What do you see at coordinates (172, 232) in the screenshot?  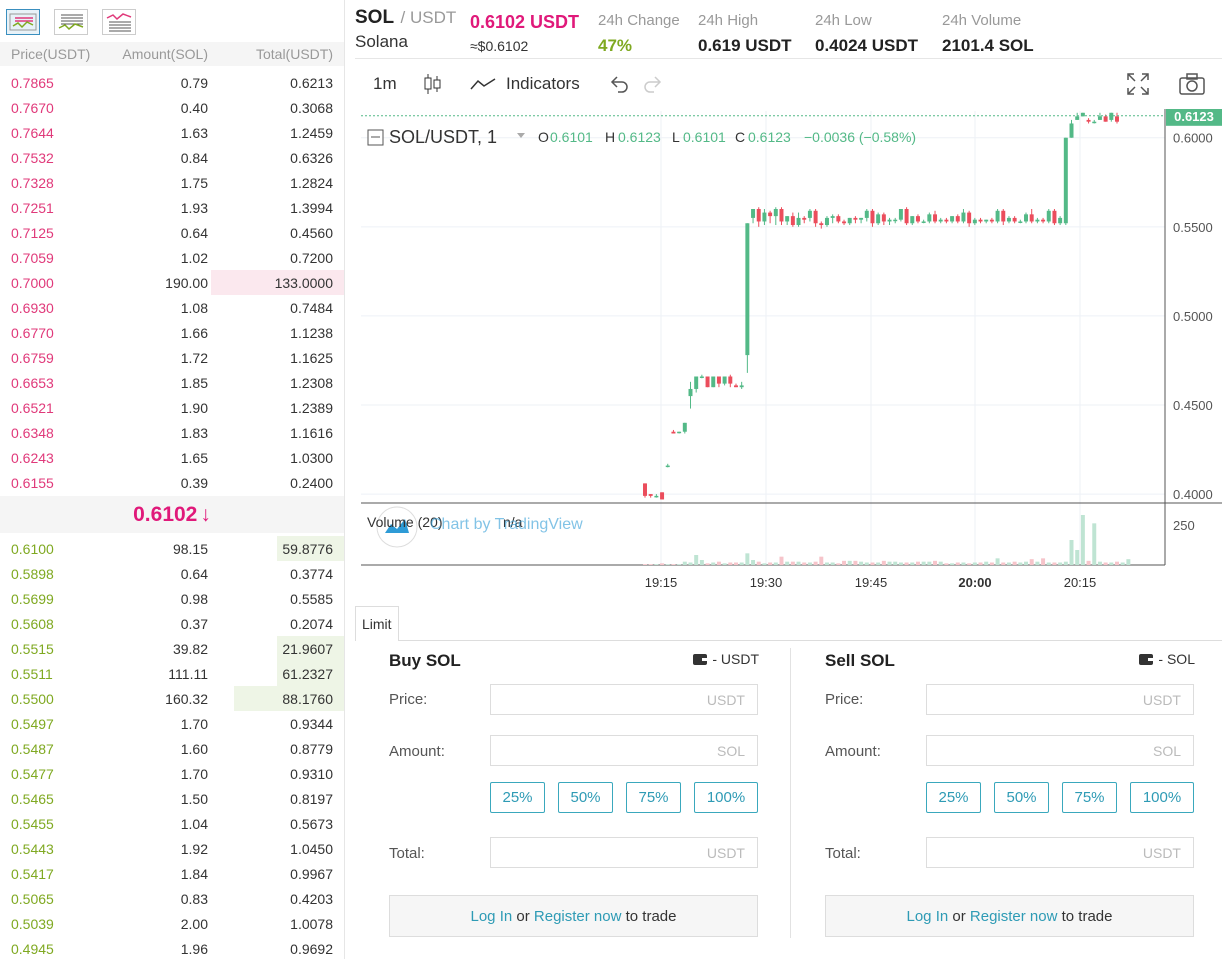 I see `ask-row: 0.7125 0.64 0.4560` at bounding box center [172, 232].